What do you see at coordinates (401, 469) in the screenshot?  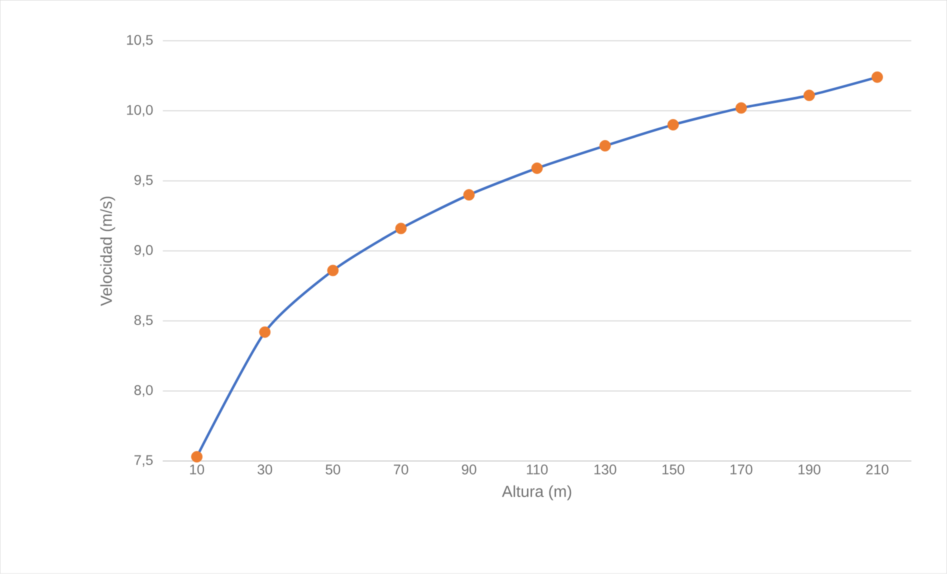 I see `x-tick-label: 70` at bounding box center [401, 469].